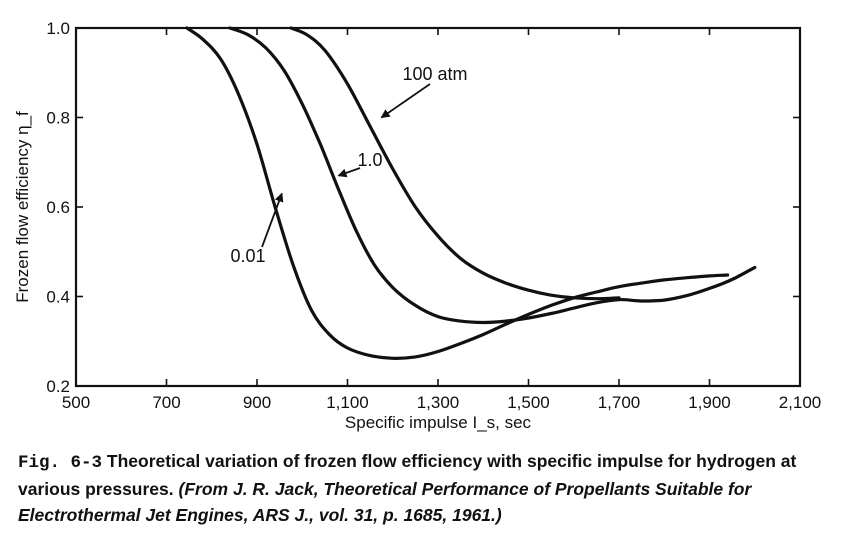 The width and height of the screenshot is (848, 560). I want to click on x-tick-label: 700, so click(166, 402).